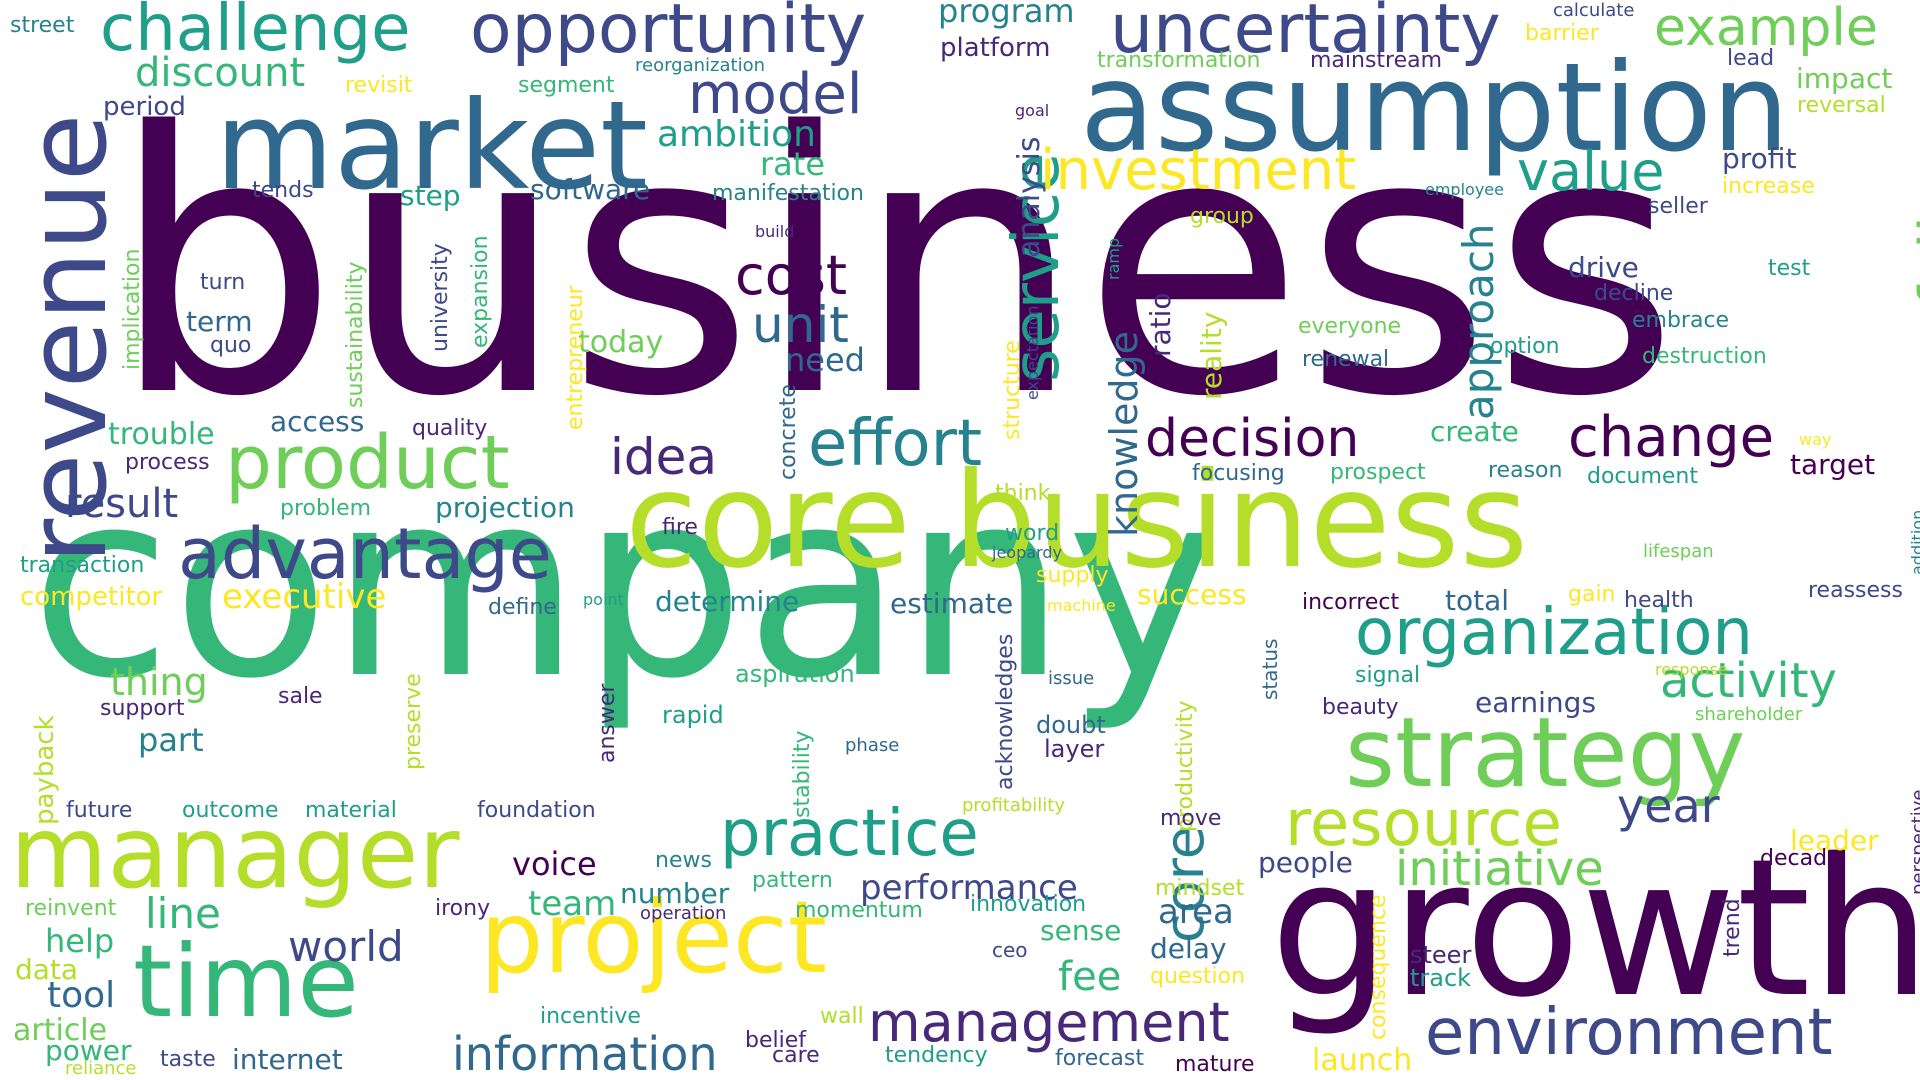  I want to click on word-material: material, so click(351, 810).